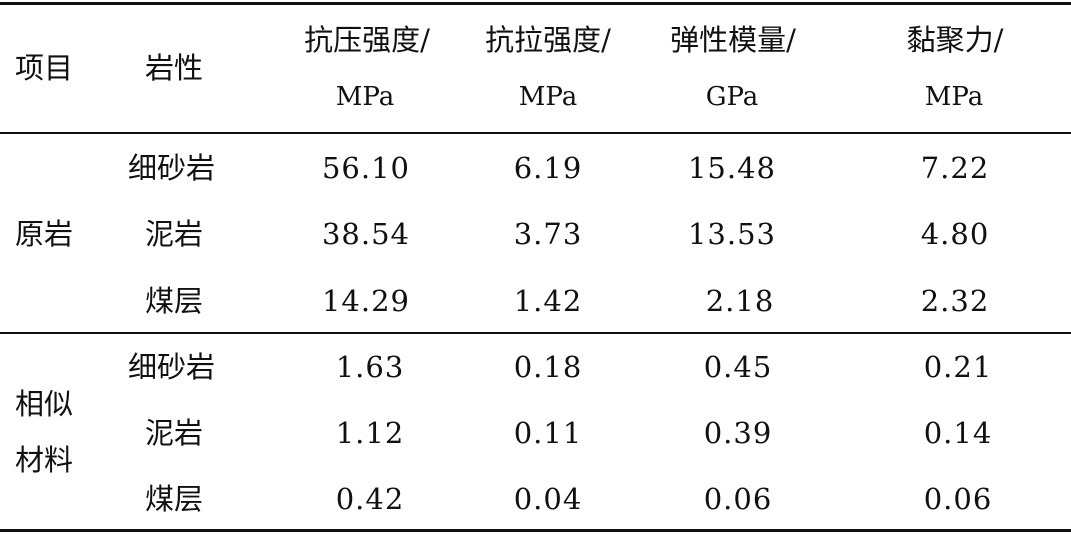  What do you see at coordinates (44, 460) in the screenshot?
I see `group-label-similar-material-line2: 材料` at bounding box center [44, 460].